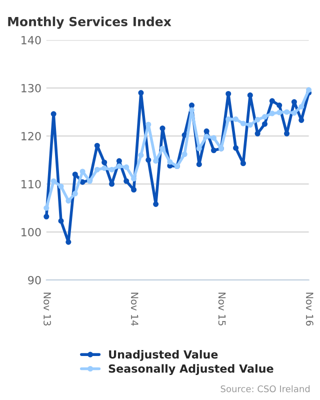 The width and height of the screenshot is (320, 400). Describe the element at coordinates (47, 309) in the screenshot. I see `x-tick-label: Nov 13` at that location.